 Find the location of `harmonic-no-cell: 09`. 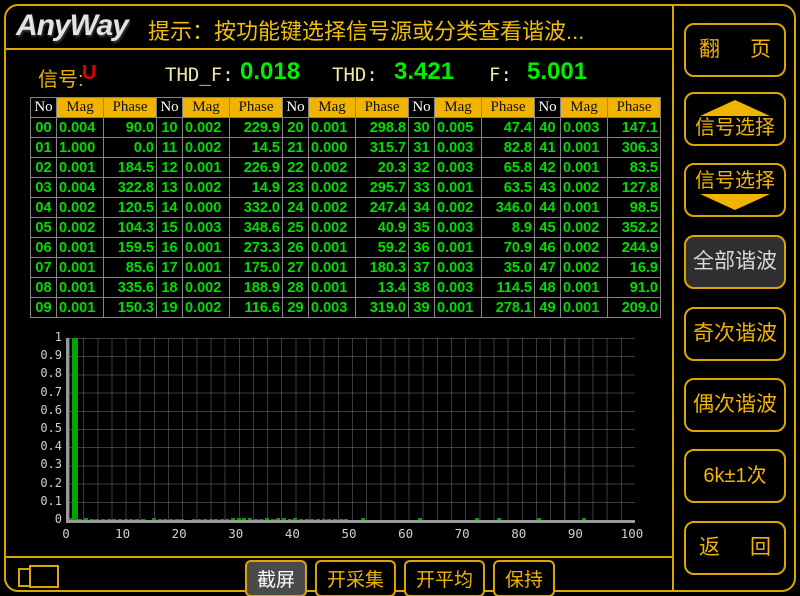

harmonic-no-cell: 09 is located at coordinates (43, 307).